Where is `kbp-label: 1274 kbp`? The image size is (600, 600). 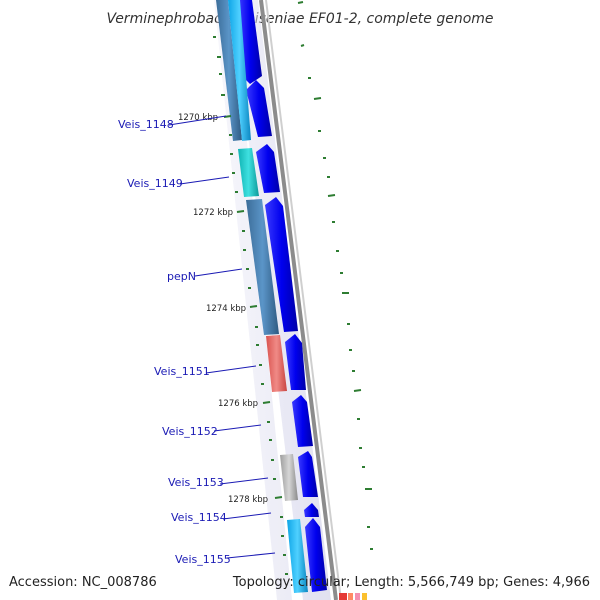 kbp-label: 1274 kbp is located at coordinates (226, 309).